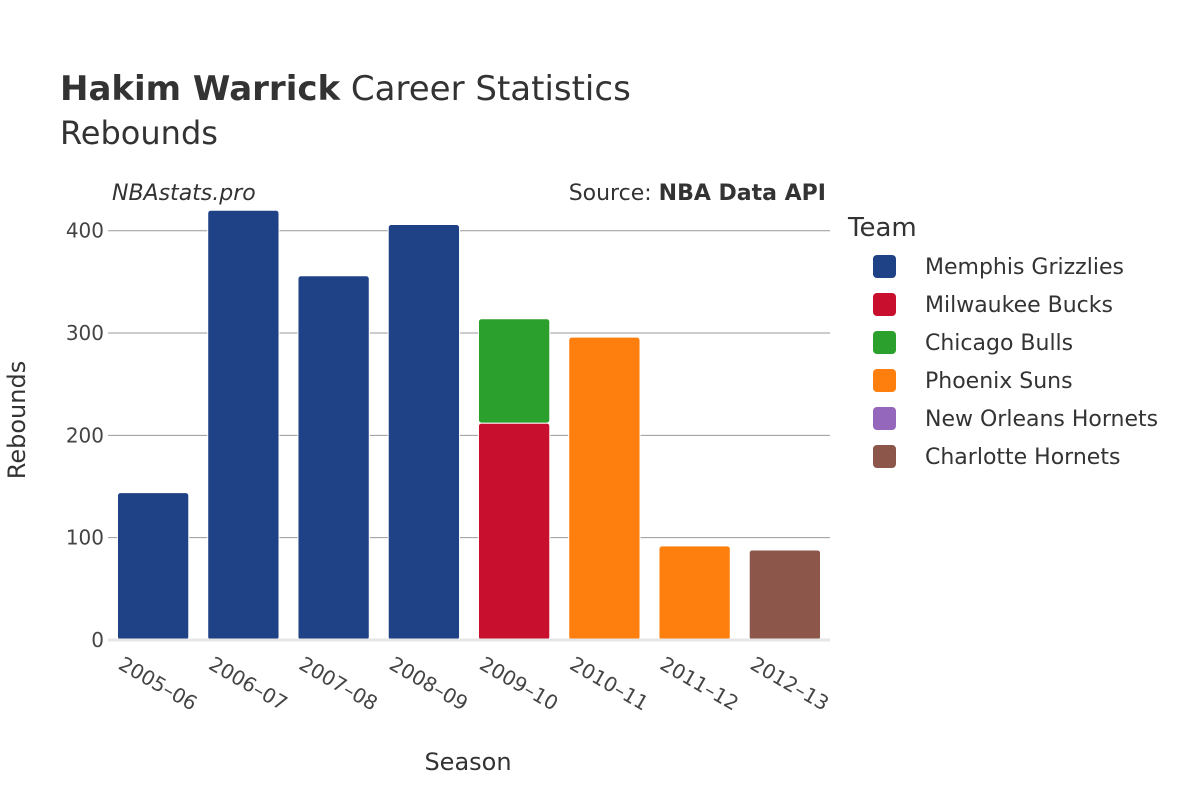  What do you see at coordinates (882, 228) in the screenshot?
I see `legend-title: Team` at bounding box center [882, 228].